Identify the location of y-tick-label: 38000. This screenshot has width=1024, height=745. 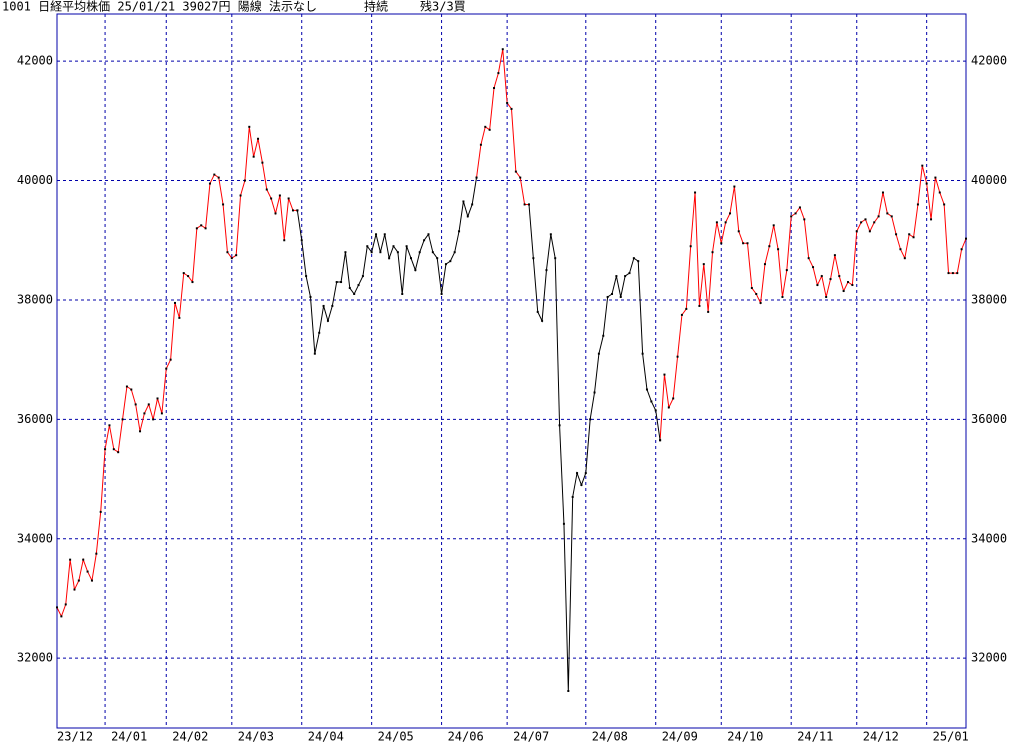
(35, 299).